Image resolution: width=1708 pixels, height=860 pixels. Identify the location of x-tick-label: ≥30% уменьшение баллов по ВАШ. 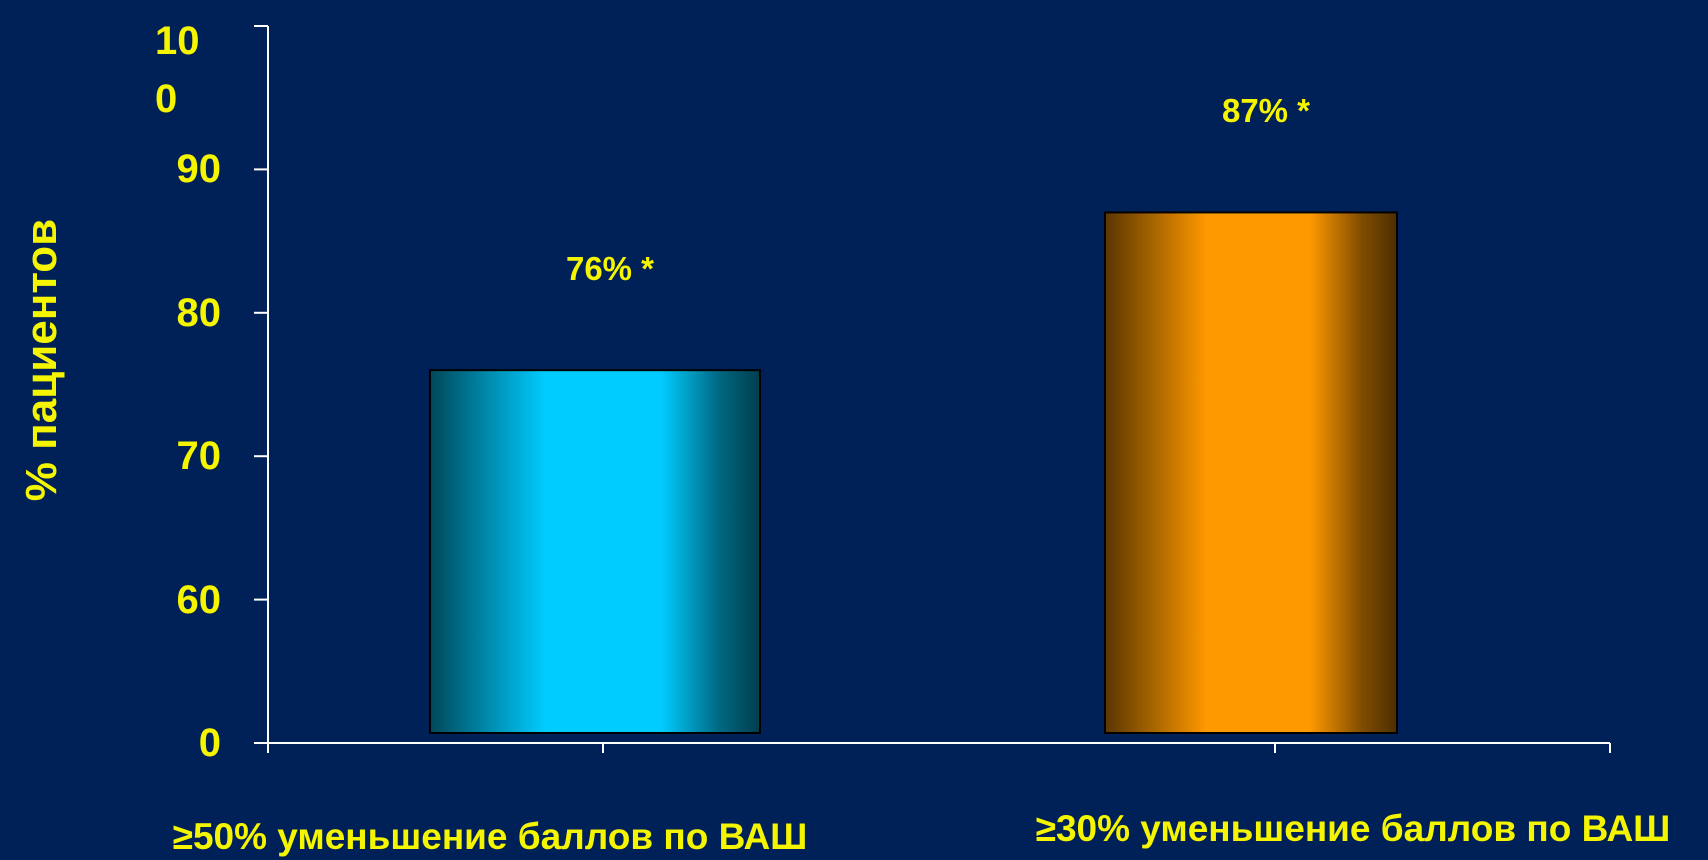
(1353, 828).